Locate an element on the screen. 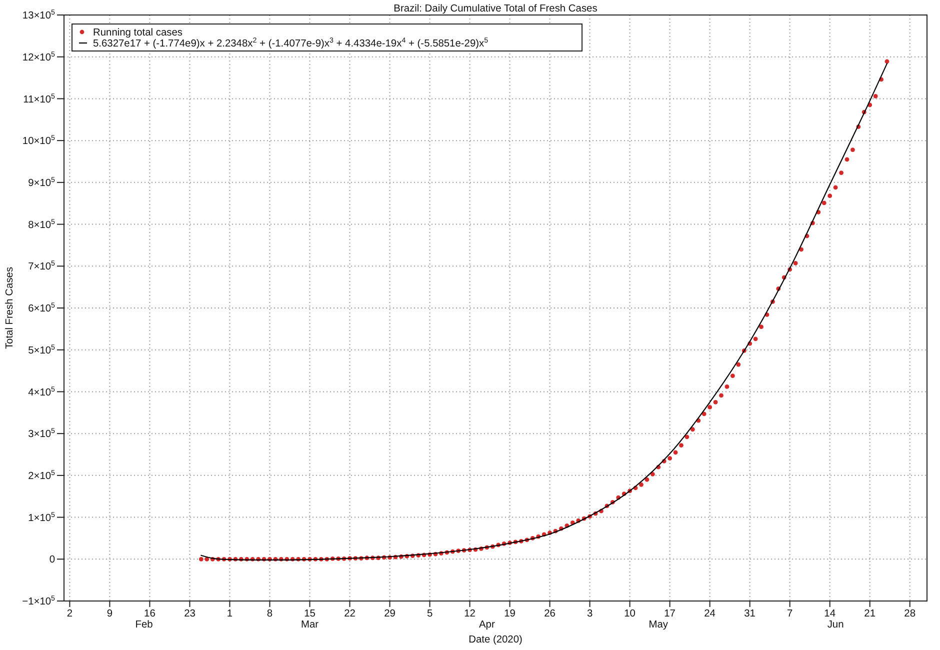 The image size is (940, 650). y-tick-label: 6×10$^{5}$ is located at coordinates (42, 308).